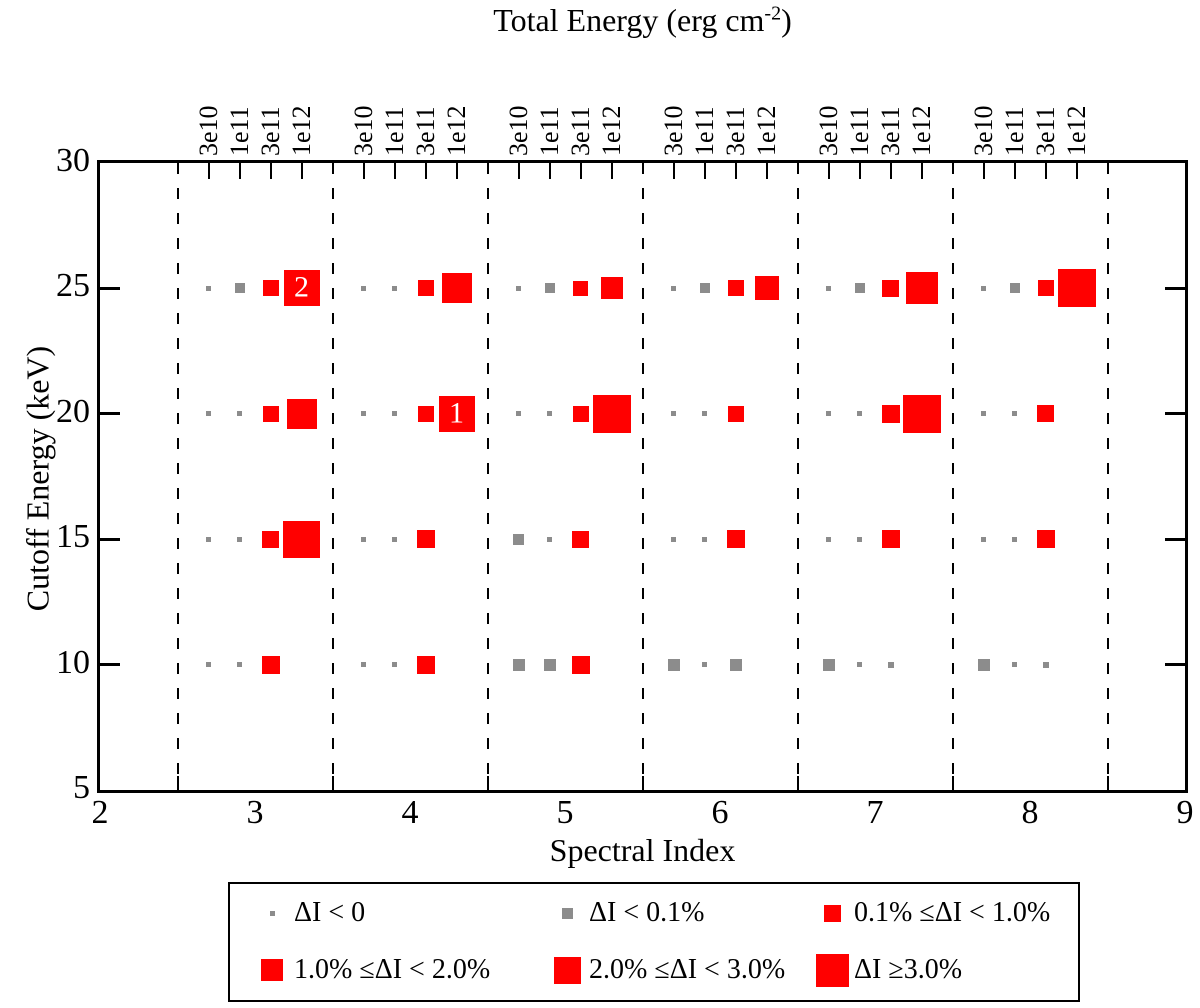 The width and height of the screenshot is (1200, 1008). I want to click on legend-entry: 1.0% ≤ΔI < 2.0%, so click(370, 970).